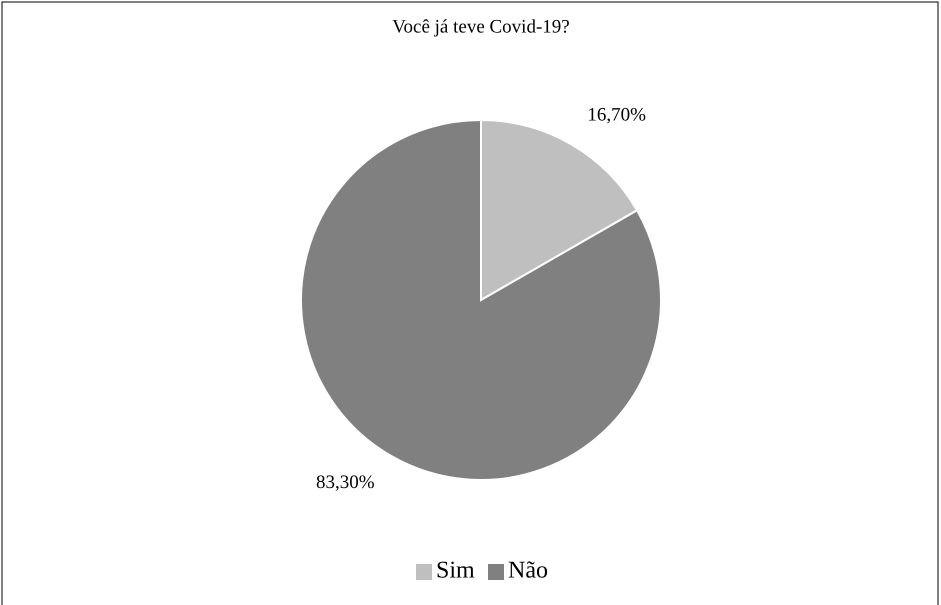 The height and width of the screenshot is (605, 941). I want to click on data-label: 83,30%, so click(345, 483).